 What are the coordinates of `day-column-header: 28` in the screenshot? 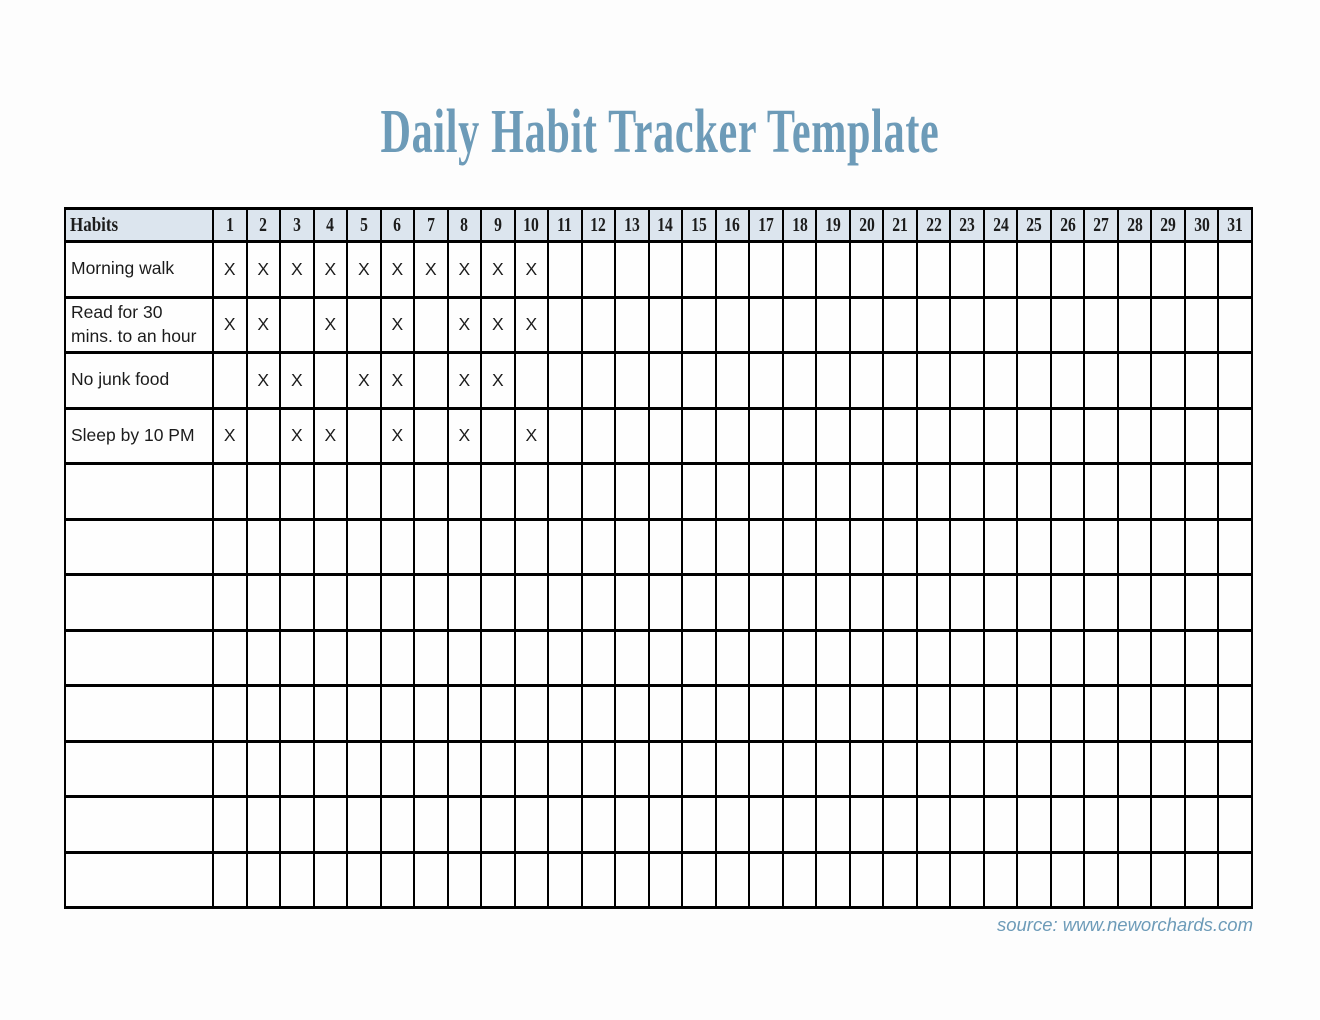 It's located at (1134, 225).